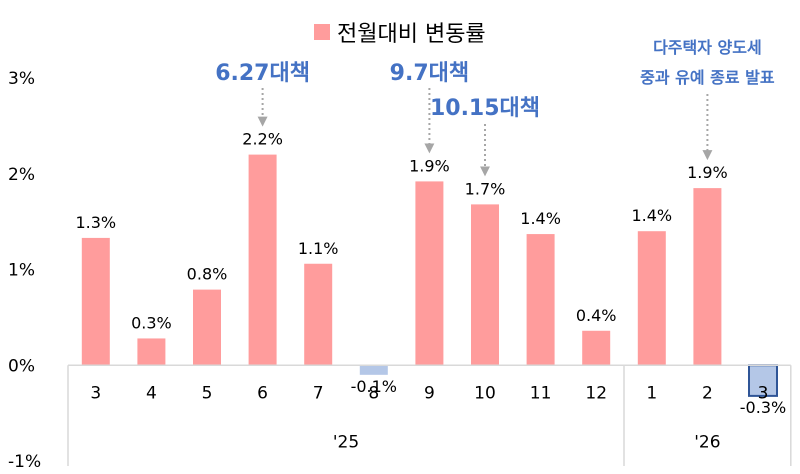 This screenshot has width=800, height=474. What do you see at coordinates (262, 393) in the screenshot?
I see `x-tick-label: 6` at bounding box center [262, 393].